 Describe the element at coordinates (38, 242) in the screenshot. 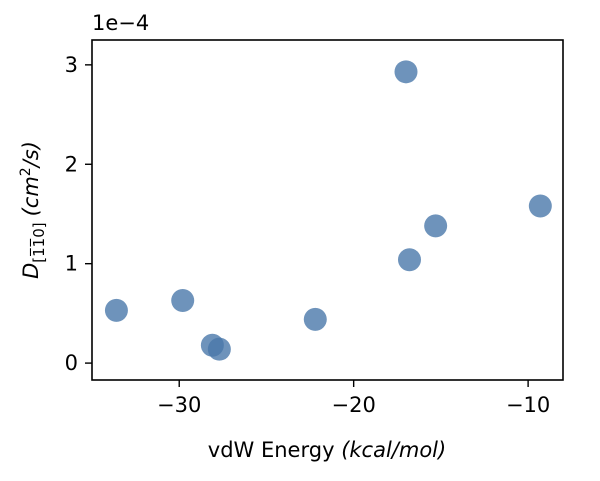

I see `y-axis-label-subscript: [1̅1̅0]` at that location.